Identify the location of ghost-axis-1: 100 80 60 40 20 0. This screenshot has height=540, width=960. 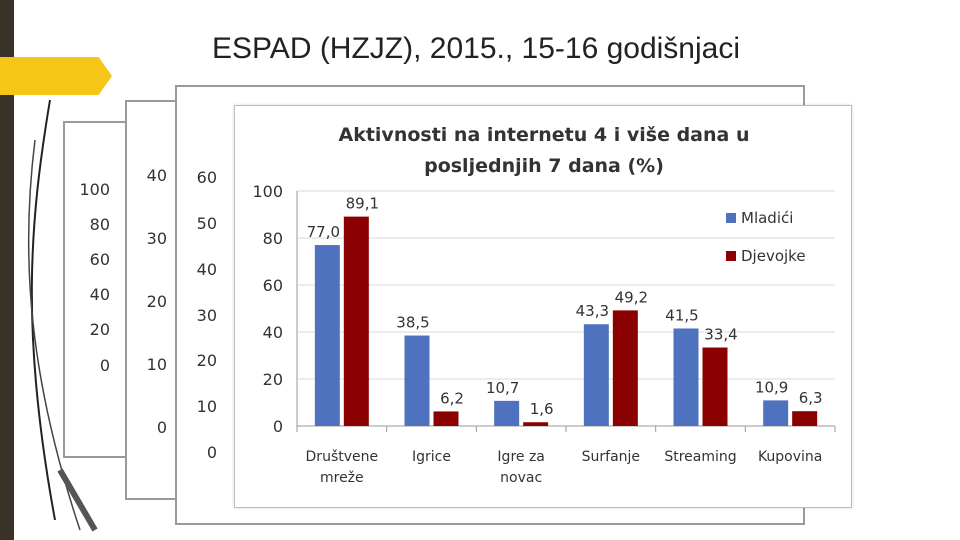
(90, 280).